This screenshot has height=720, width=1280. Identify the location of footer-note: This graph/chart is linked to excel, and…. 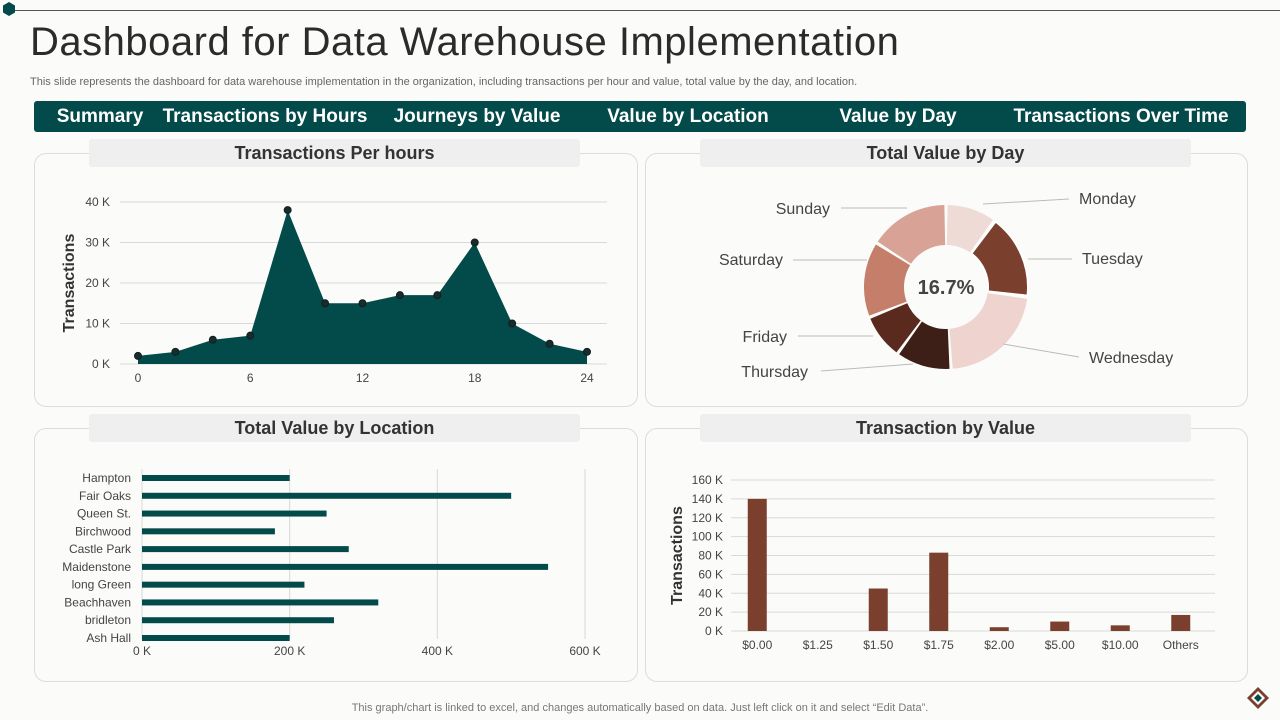
(640, 708).